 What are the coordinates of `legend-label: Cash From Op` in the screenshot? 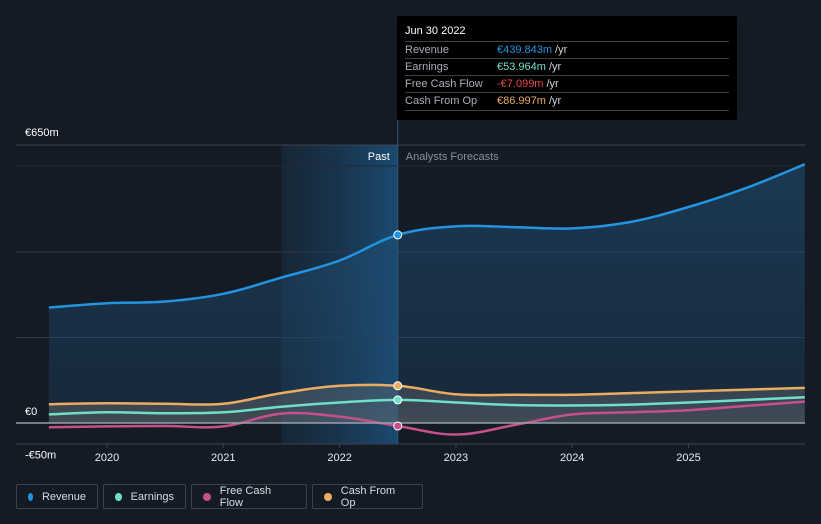 It's located at (368, 496).